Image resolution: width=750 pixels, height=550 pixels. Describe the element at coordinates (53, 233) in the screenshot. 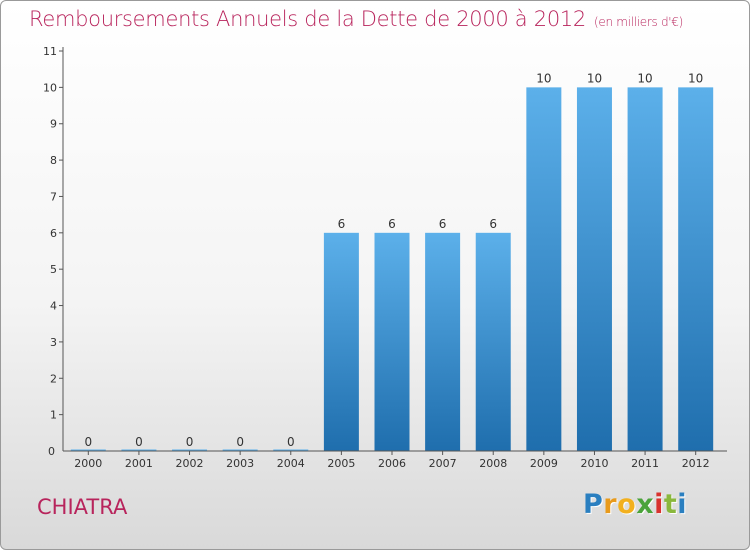

I see `y-tick-label: 6` at that location.